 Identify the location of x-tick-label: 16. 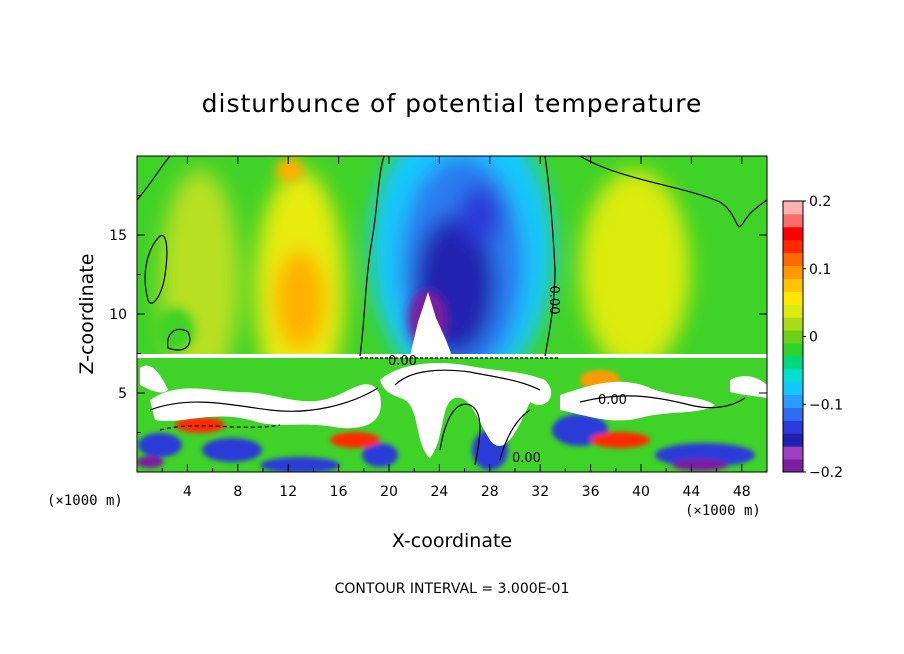
(339, 492).